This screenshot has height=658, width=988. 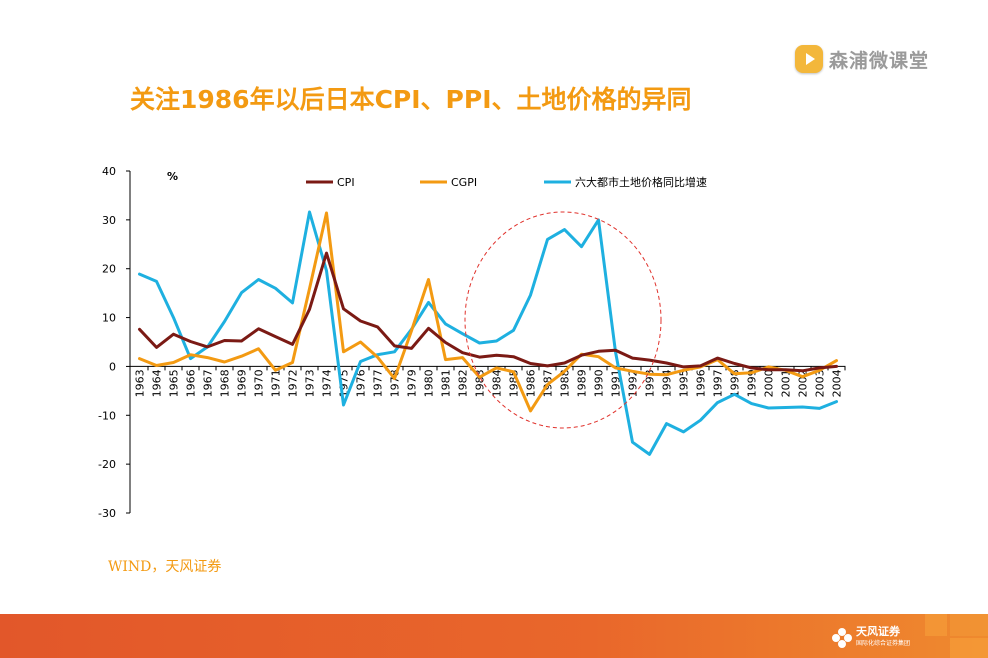 What do you see at coordinates (464, 182) in the screenshot?
I see `legend-label: CGPI` at bounding box center [464, 182].